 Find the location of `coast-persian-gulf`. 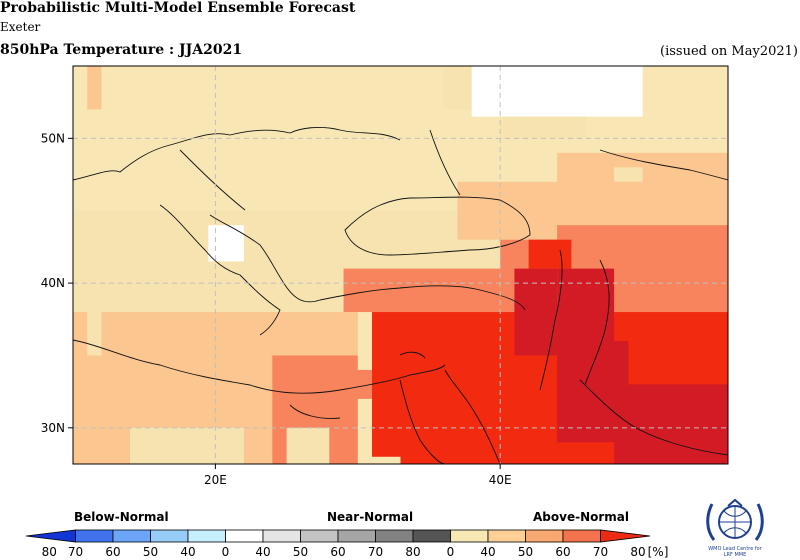

coast-persian-gulf is located at coordinates (653, 417).